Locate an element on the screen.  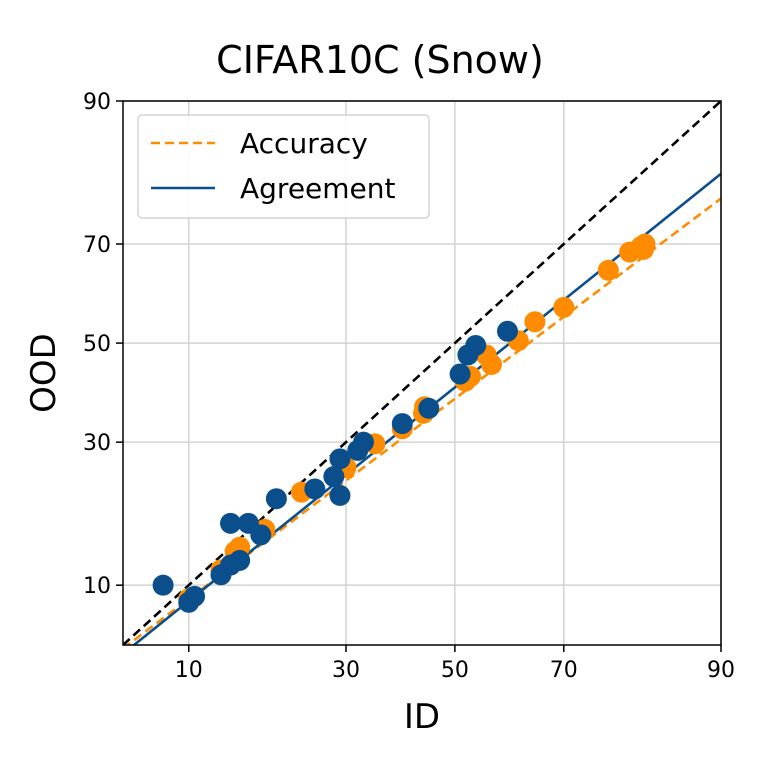
chart-title: CIFAR10C (Snow) is located at coordinates (380, 60).